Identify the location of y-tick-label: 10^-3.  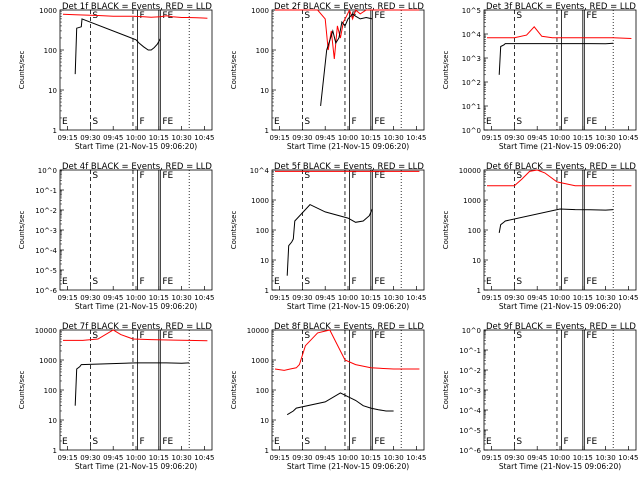
(470, 391).